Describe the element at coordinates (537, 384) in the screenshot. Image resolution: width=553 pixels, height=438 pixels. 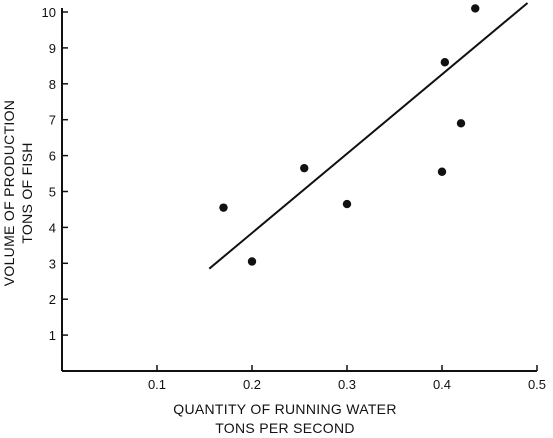
I see `x-tick-label: 0.5` at that location.